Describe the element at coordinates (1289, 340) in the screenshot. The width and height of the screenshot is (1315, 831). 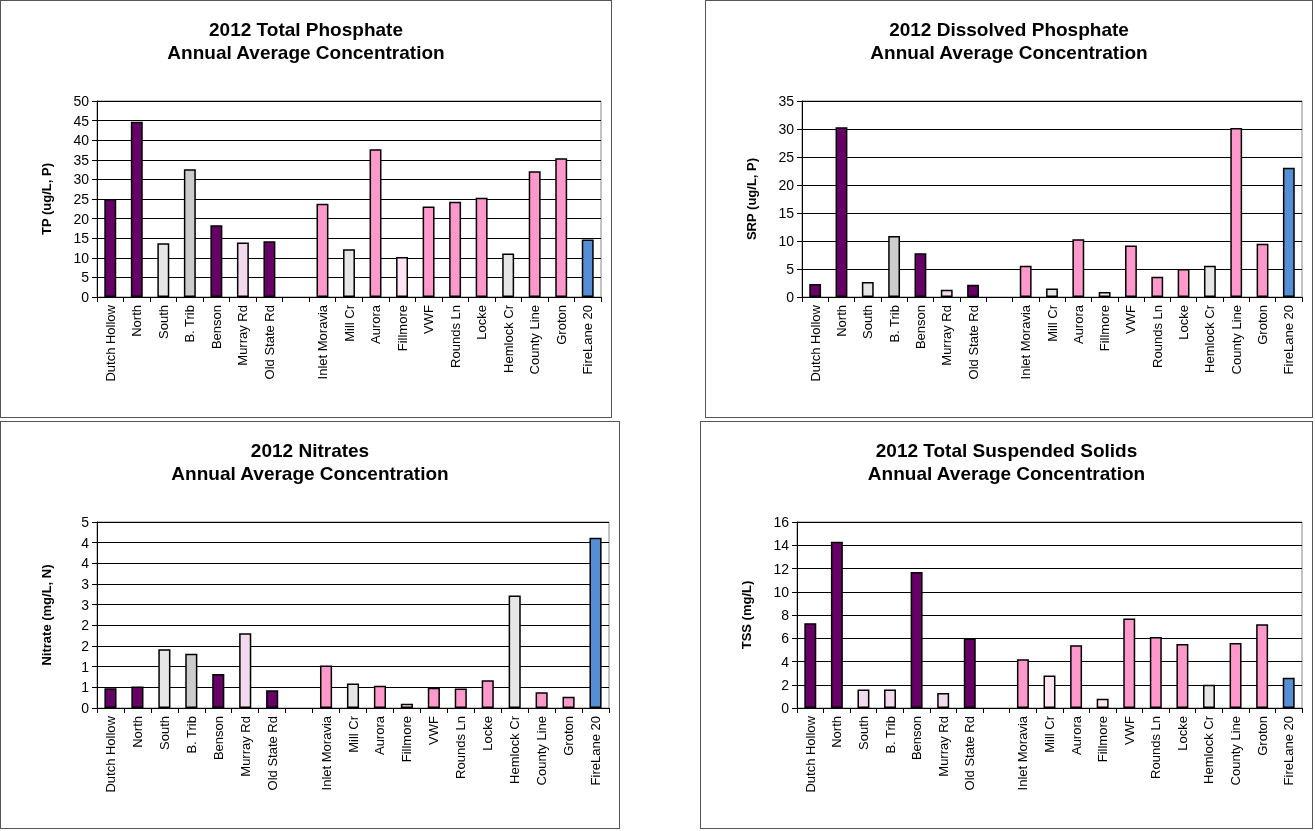
I see `x-tick-label: FireLane 20` at that location.